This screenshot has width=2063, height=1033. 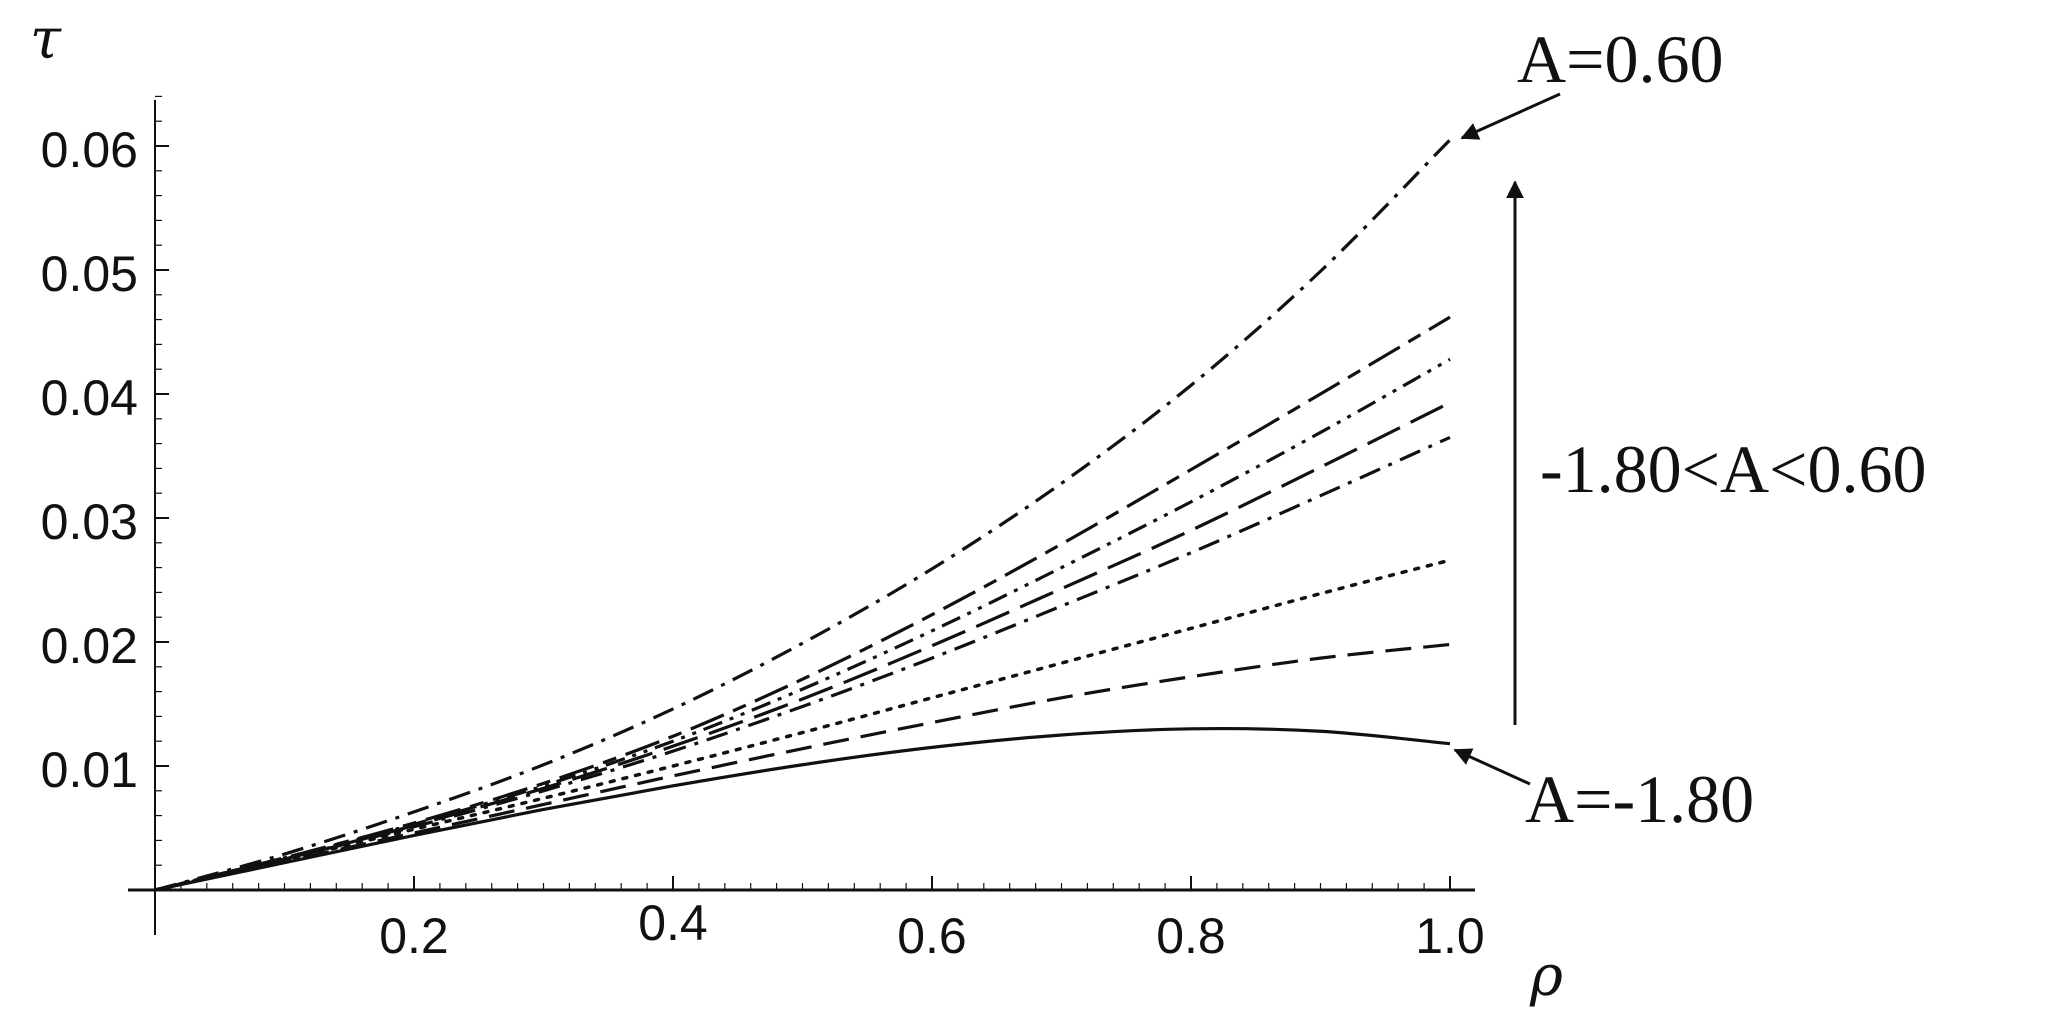 I want to click on y-tick-label: 0.04, so click(x=89, y=398).